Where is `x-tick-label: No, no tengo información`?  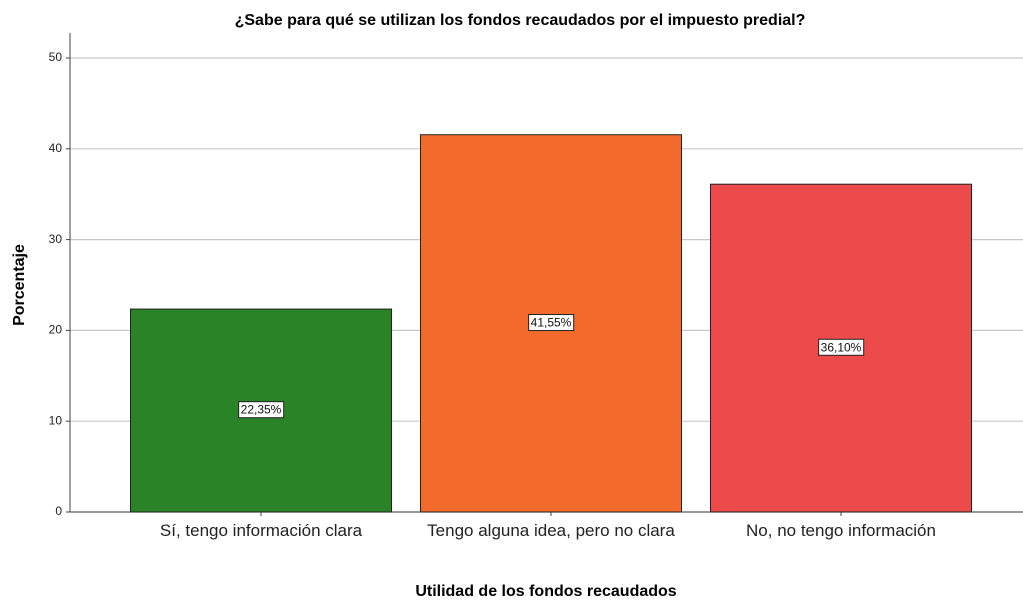
x-tick-label: No, no tengo información is located at coordinates (841, 530).